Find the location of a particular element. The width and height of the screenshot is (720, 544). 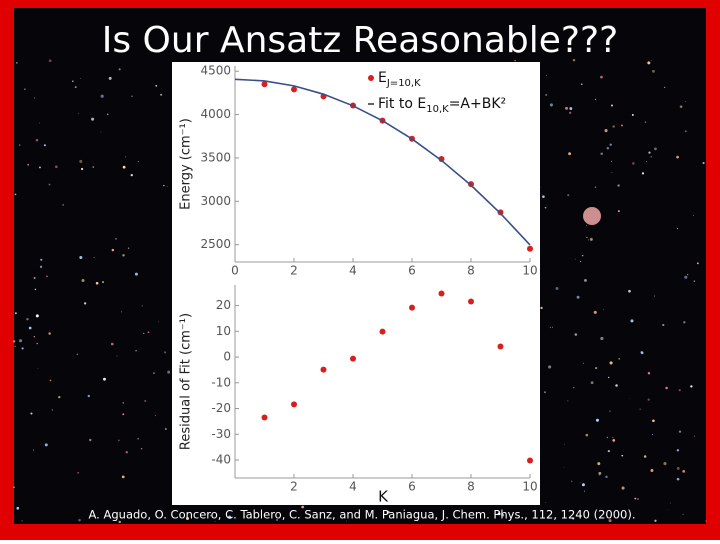

y-axis-label: Energy (cm⁻¹) is located at coordinates (186, 164).